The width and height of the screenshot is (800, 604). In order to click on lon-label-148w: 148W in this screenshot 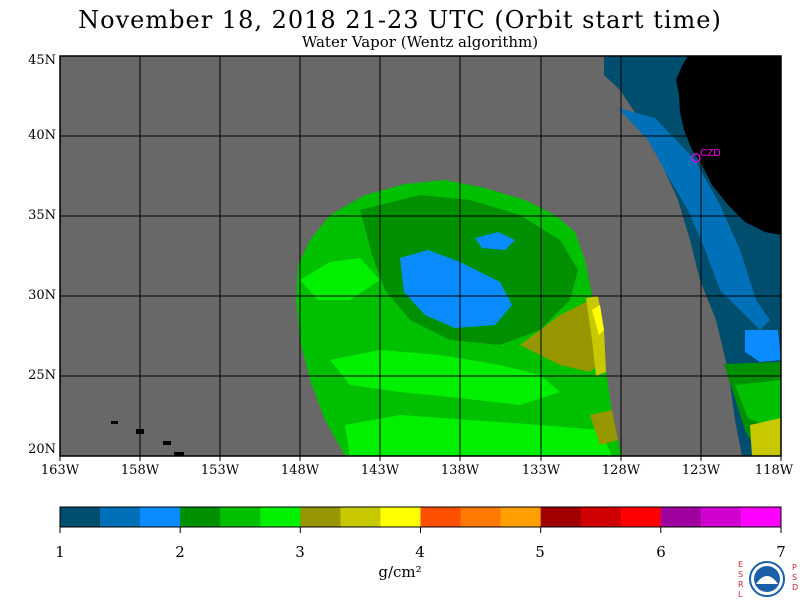, I will do `click(300, 470)`.